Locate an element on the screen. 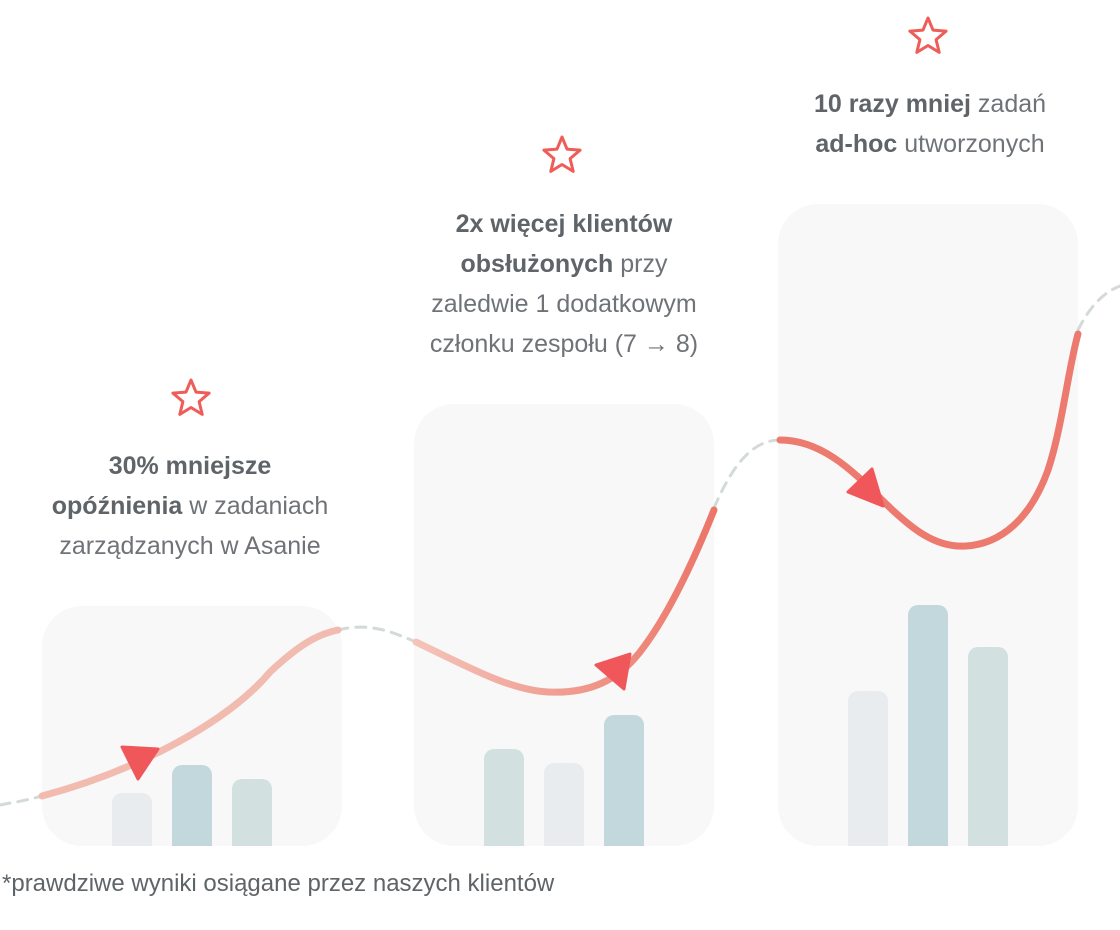 The width and height of the screenshot is (1120, 930). stat-3-text-1: zadań is located at coordinates (1008, 104).